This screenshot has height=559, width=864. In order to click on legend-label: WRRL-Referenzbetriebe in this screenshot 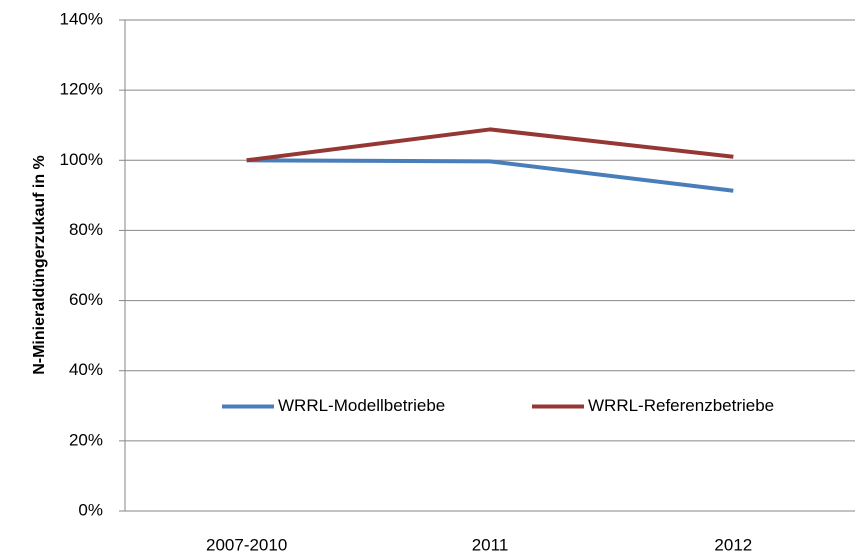, I will do `click(681, 405)`.